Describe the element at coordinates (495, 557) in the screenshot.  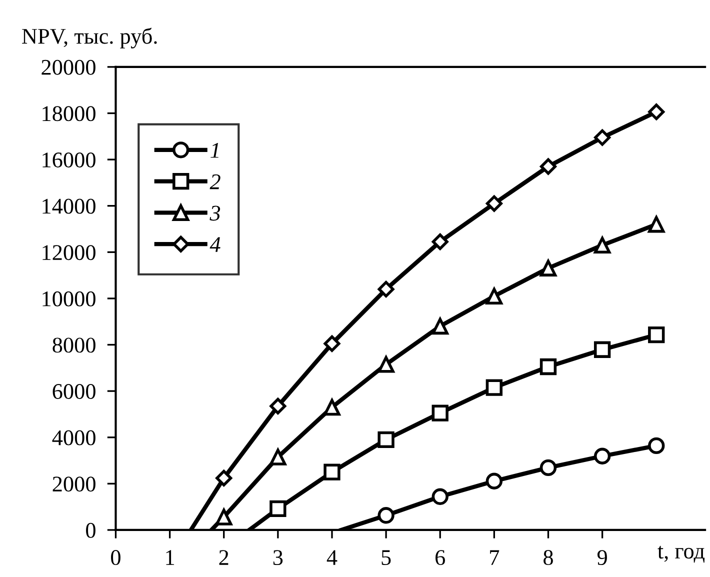
I see `x-tick-label: 7` at that location.